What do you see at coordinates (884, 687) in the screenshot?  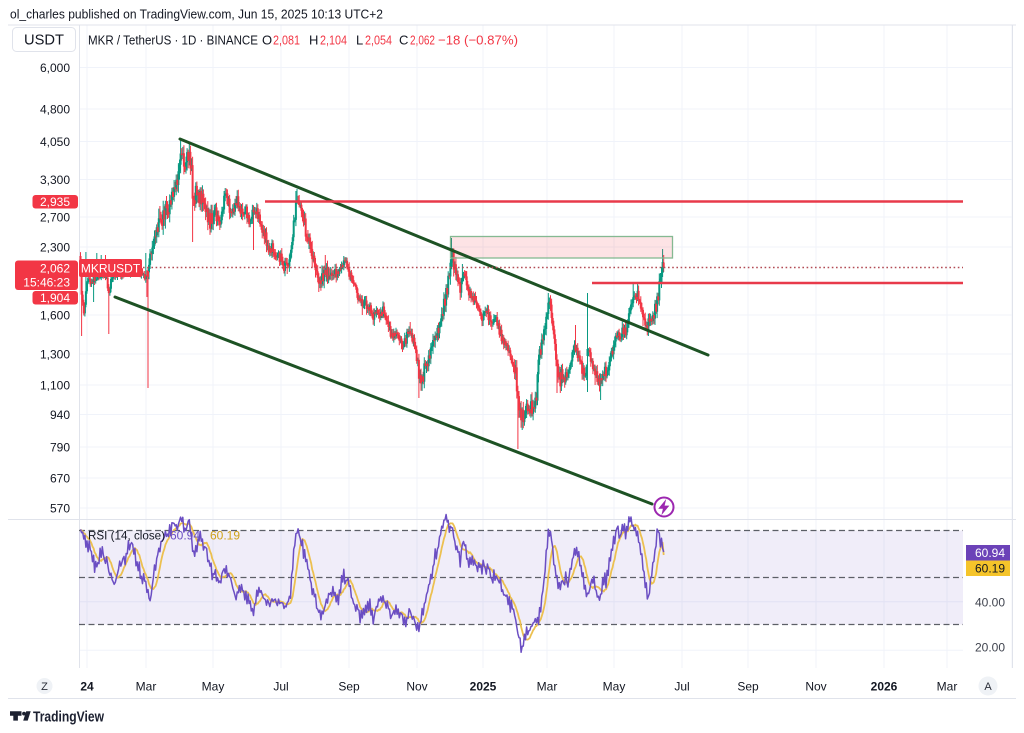 I see `svg-text: 2026` at bounding box center [884, 687].